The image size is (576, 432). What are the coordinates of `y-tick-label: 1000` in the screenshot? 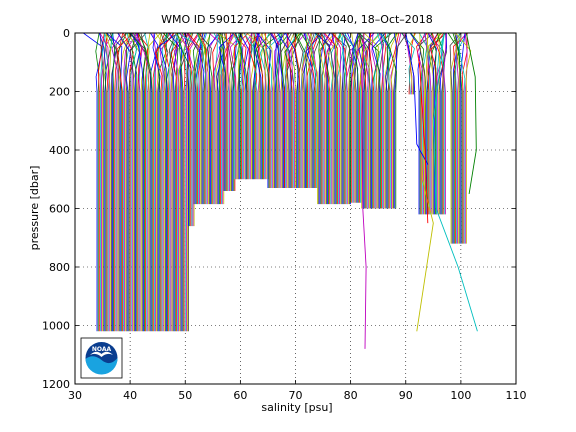 It's located at (56, 326).